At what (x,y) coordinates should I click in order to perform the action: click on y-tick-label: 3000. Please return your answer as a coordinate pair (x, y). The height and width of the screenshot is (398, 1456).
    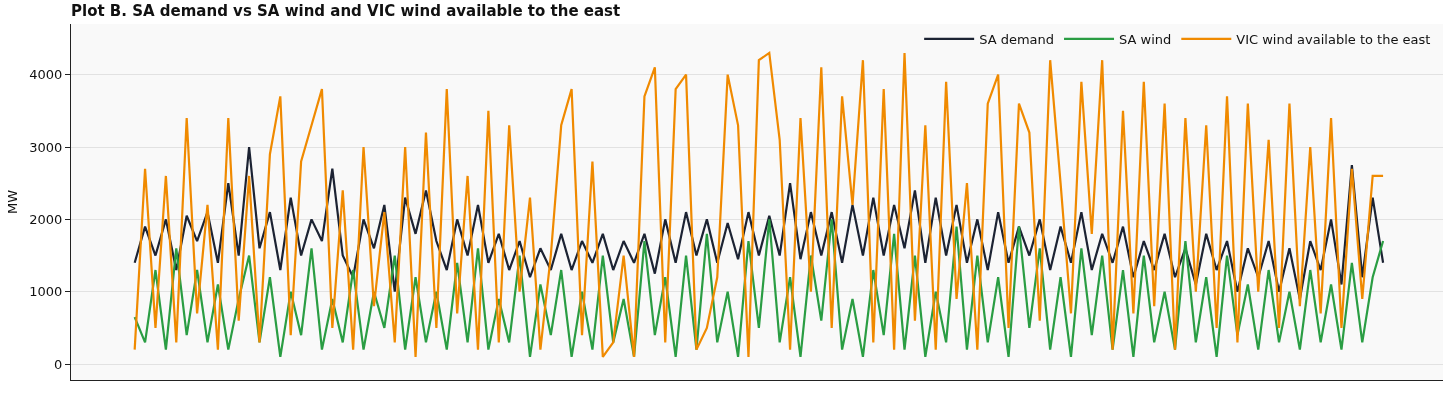
    Looking at the image, I should click on (46, 147).